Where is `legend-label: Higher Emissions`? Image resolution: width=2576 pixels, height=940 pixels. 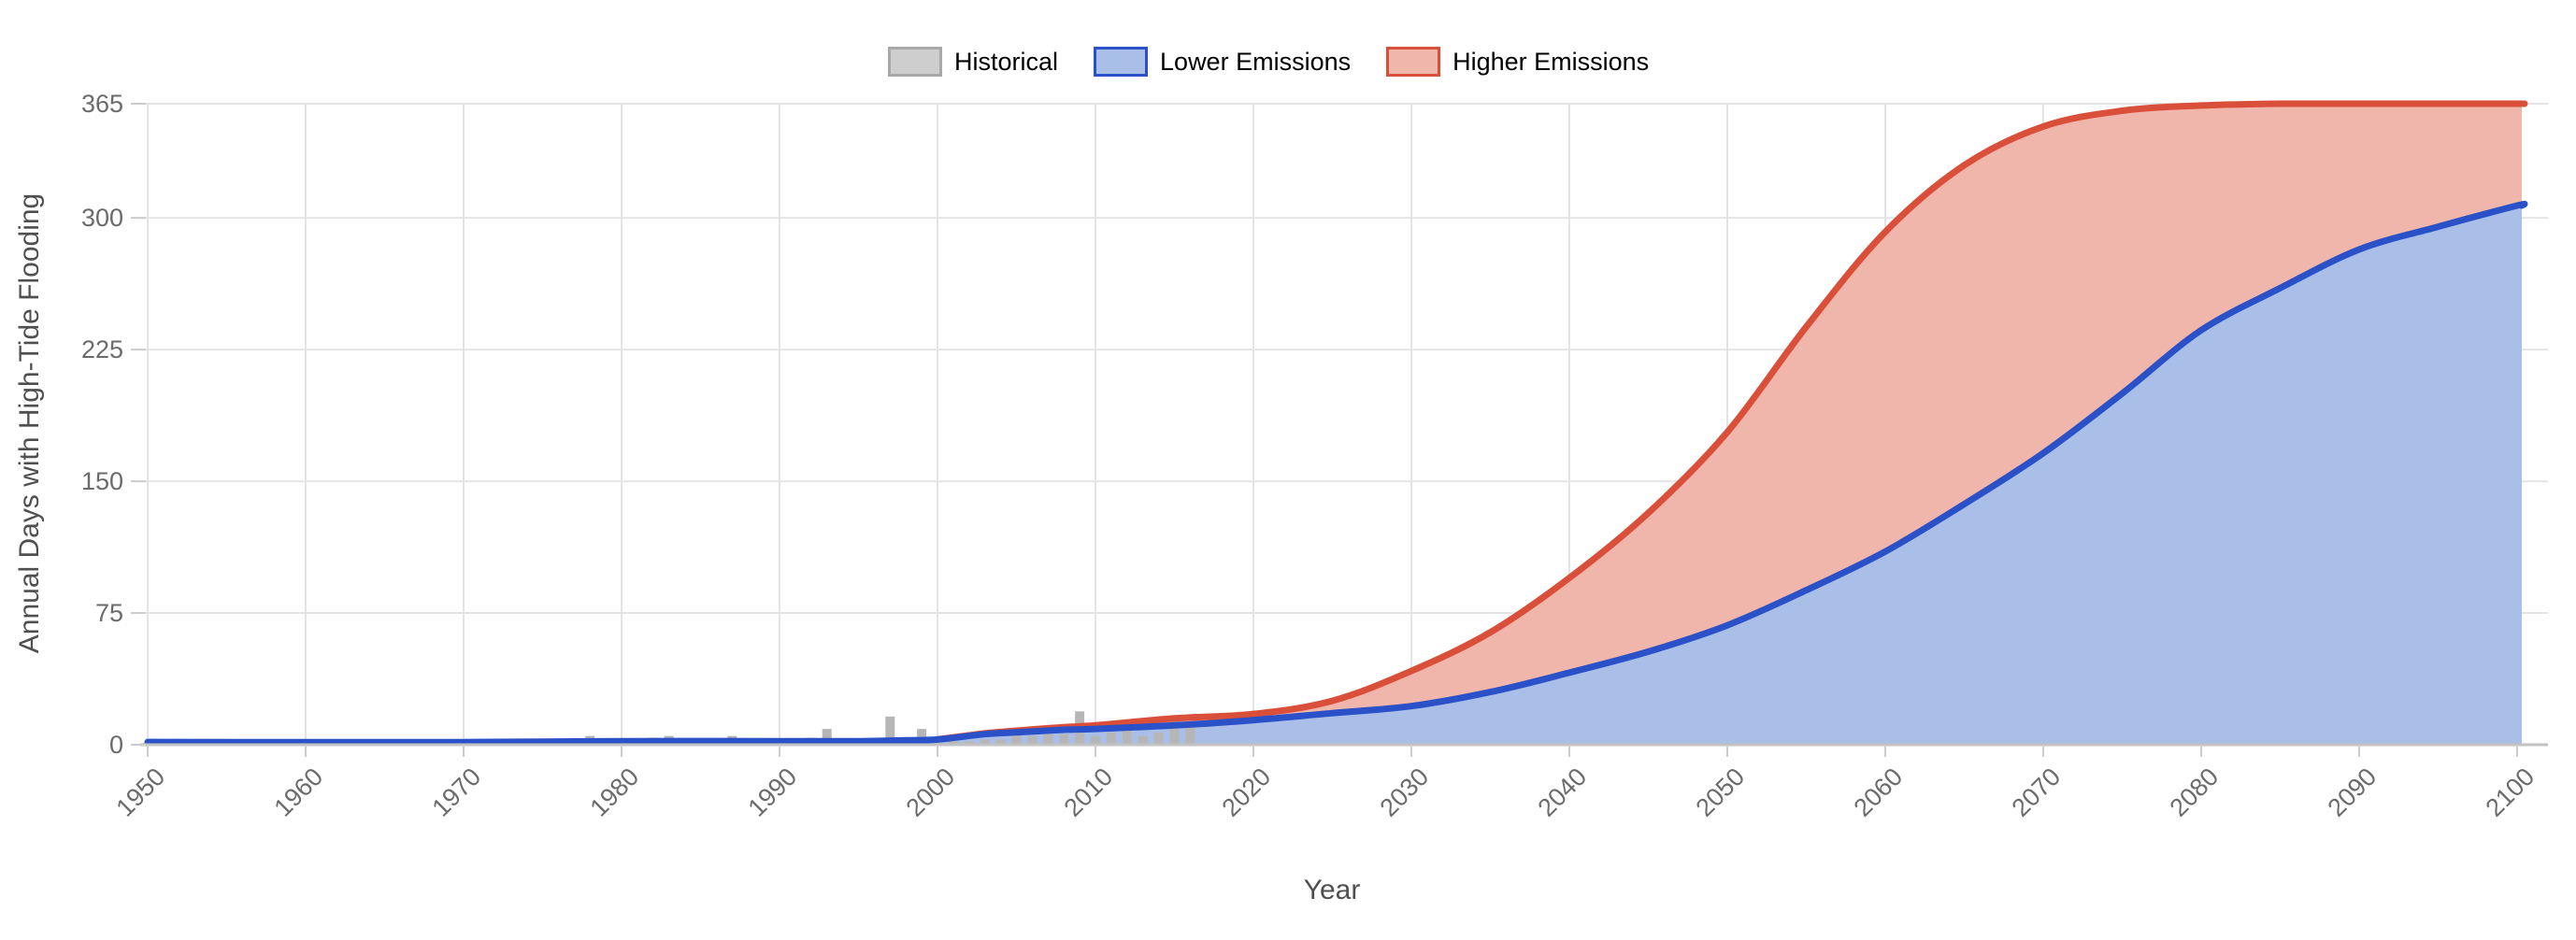 legend-label: Higher Emissions is located at coordinates (1551, 62).